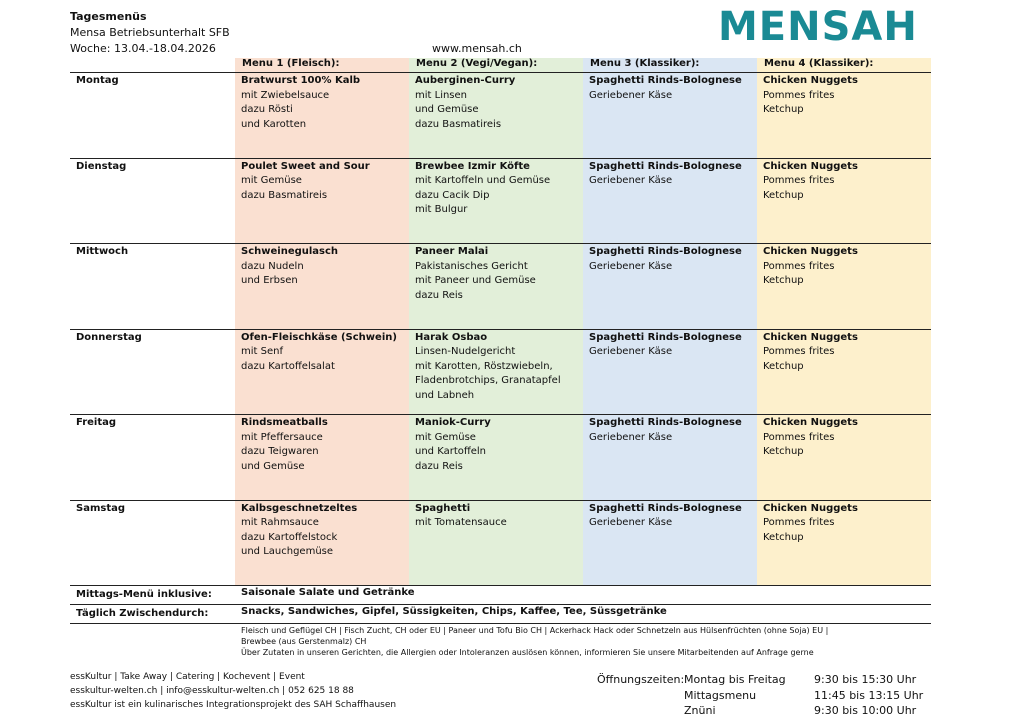  Describe the element at coordinates (290, 251) in the screenshot. I see `dish-name: Schweinegulasch` at that location.